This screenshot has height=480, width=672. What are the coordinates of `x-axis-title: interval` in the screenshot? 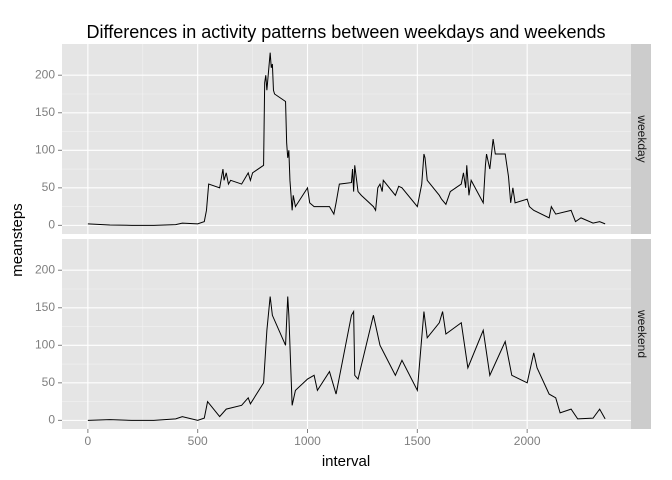 It's located at (346, 461).